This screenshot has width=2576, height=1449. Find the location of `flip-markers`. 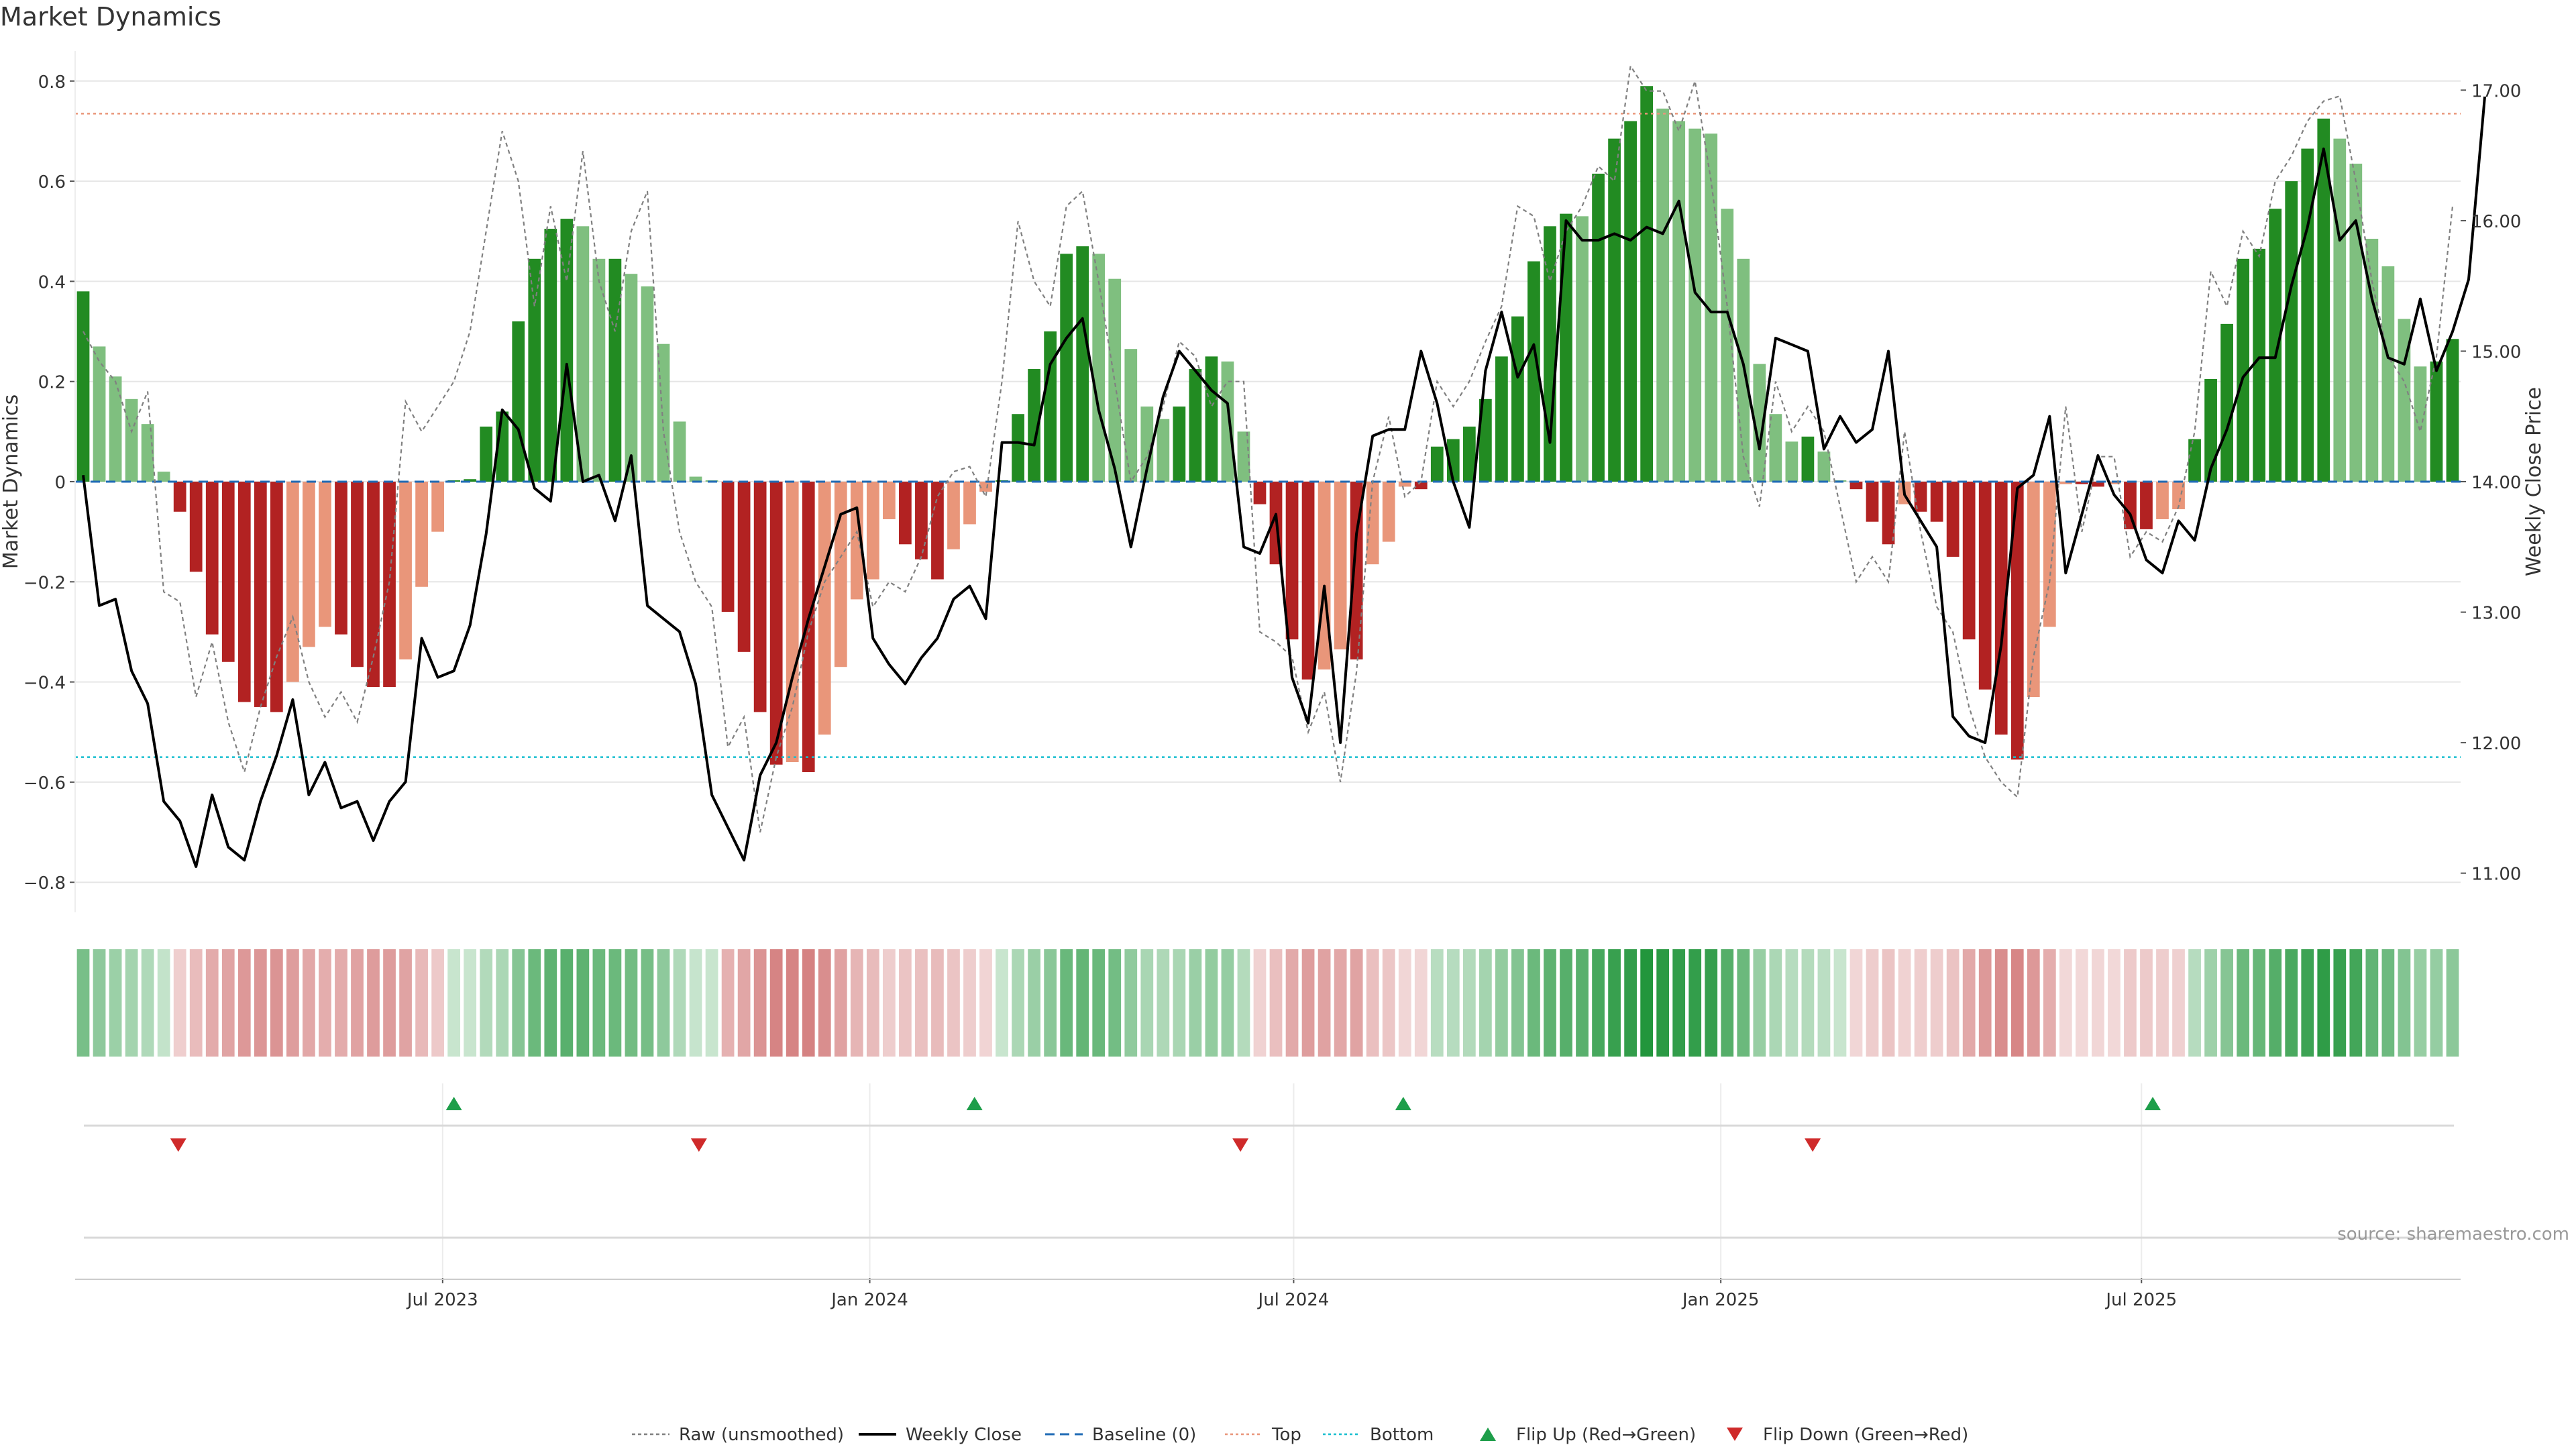

flip-markers is located at coordinates (1165, 1124).